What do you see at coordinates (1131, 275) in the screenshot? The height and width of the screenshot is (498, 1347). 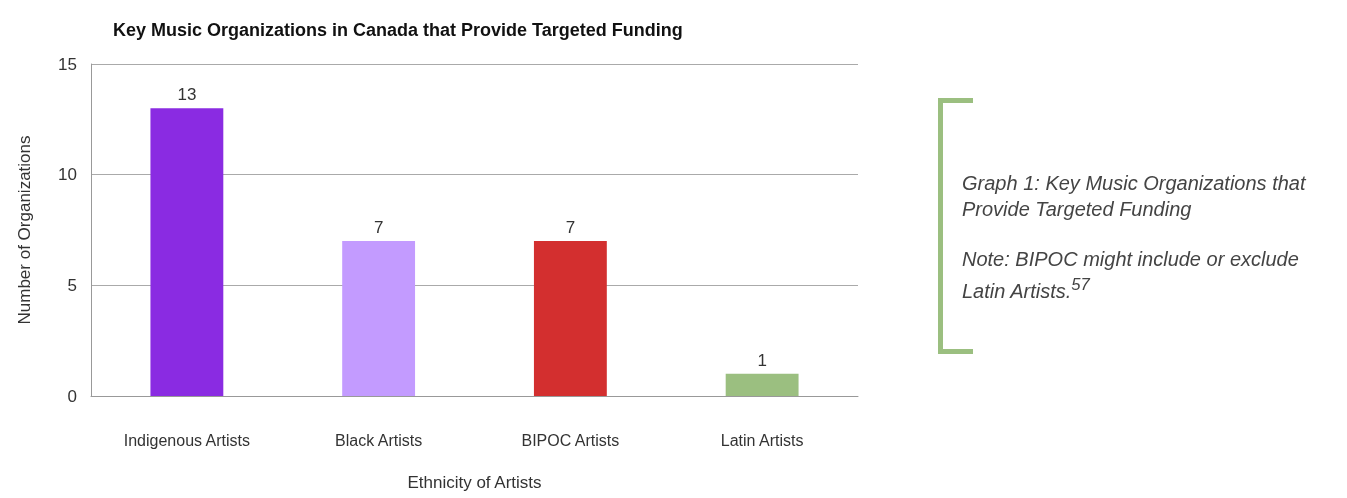 I see `text: Note: BIPOC might include or exclude Latin Artists.$^{57}$` at bounding box center [1131, 275].